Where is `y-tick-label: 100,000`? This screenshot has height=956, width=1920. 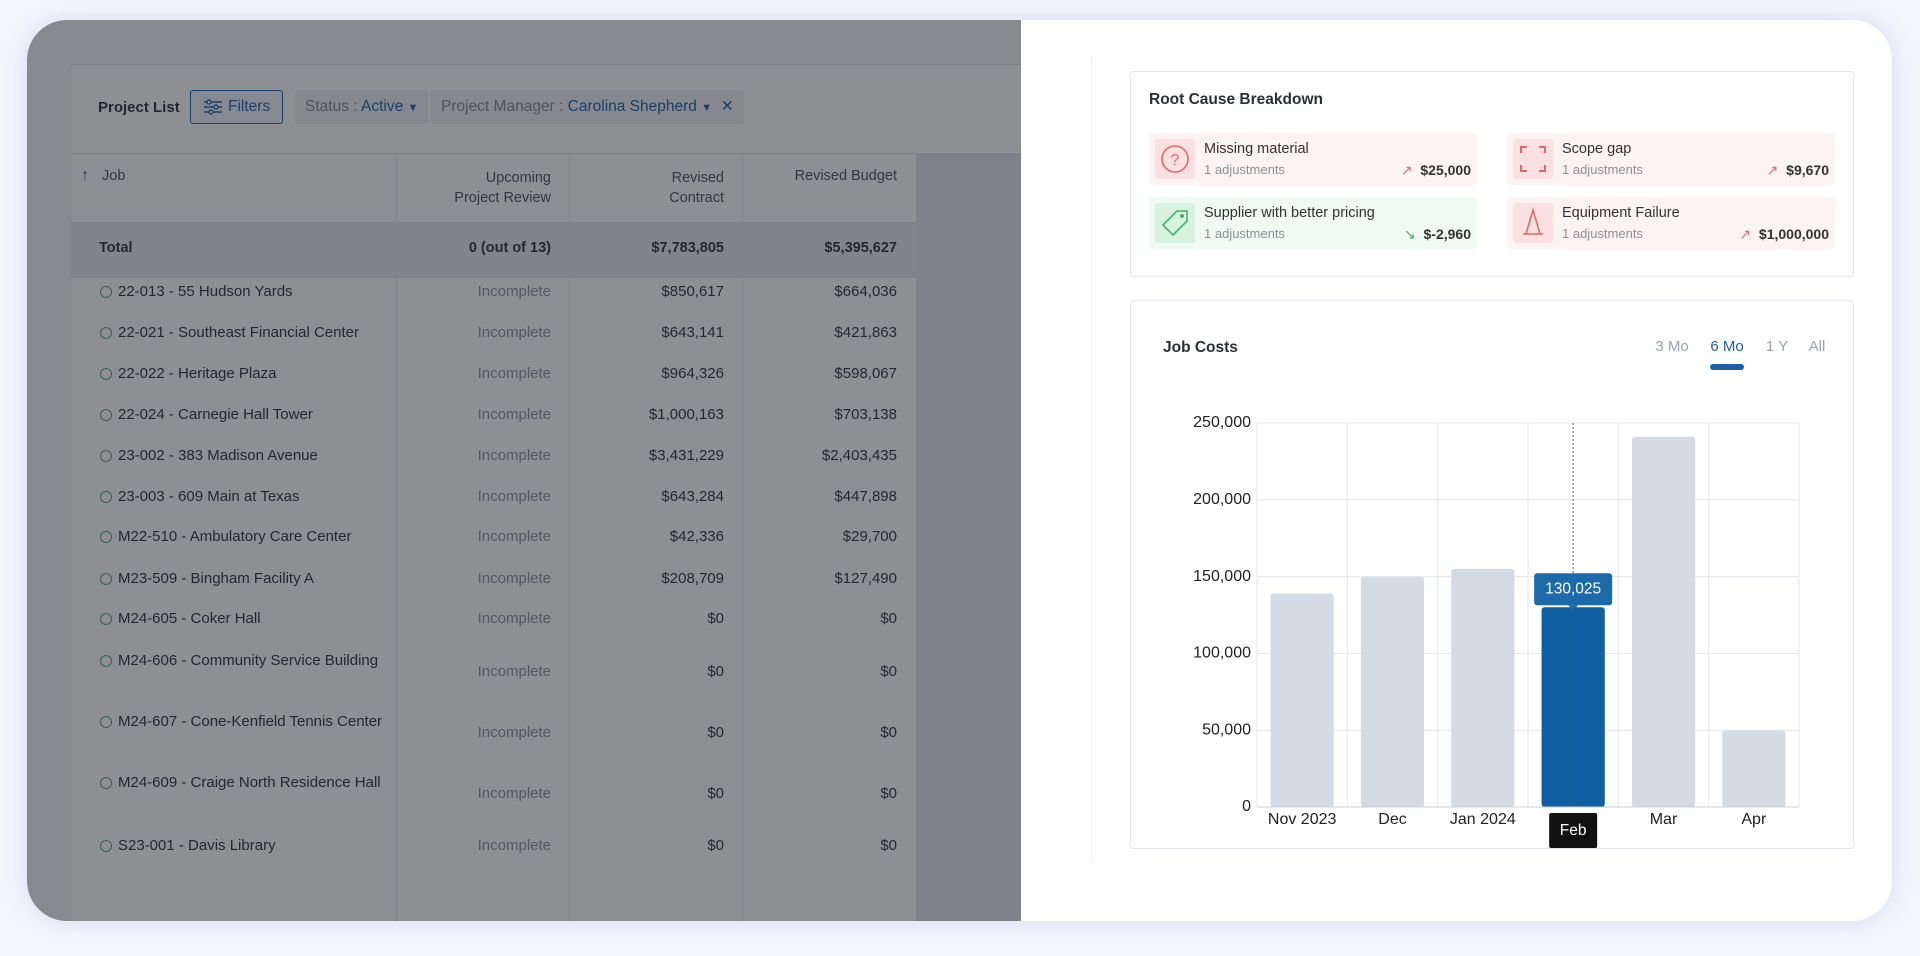 y-tick-label: 100,000 is located at coordinates (1222, 653).